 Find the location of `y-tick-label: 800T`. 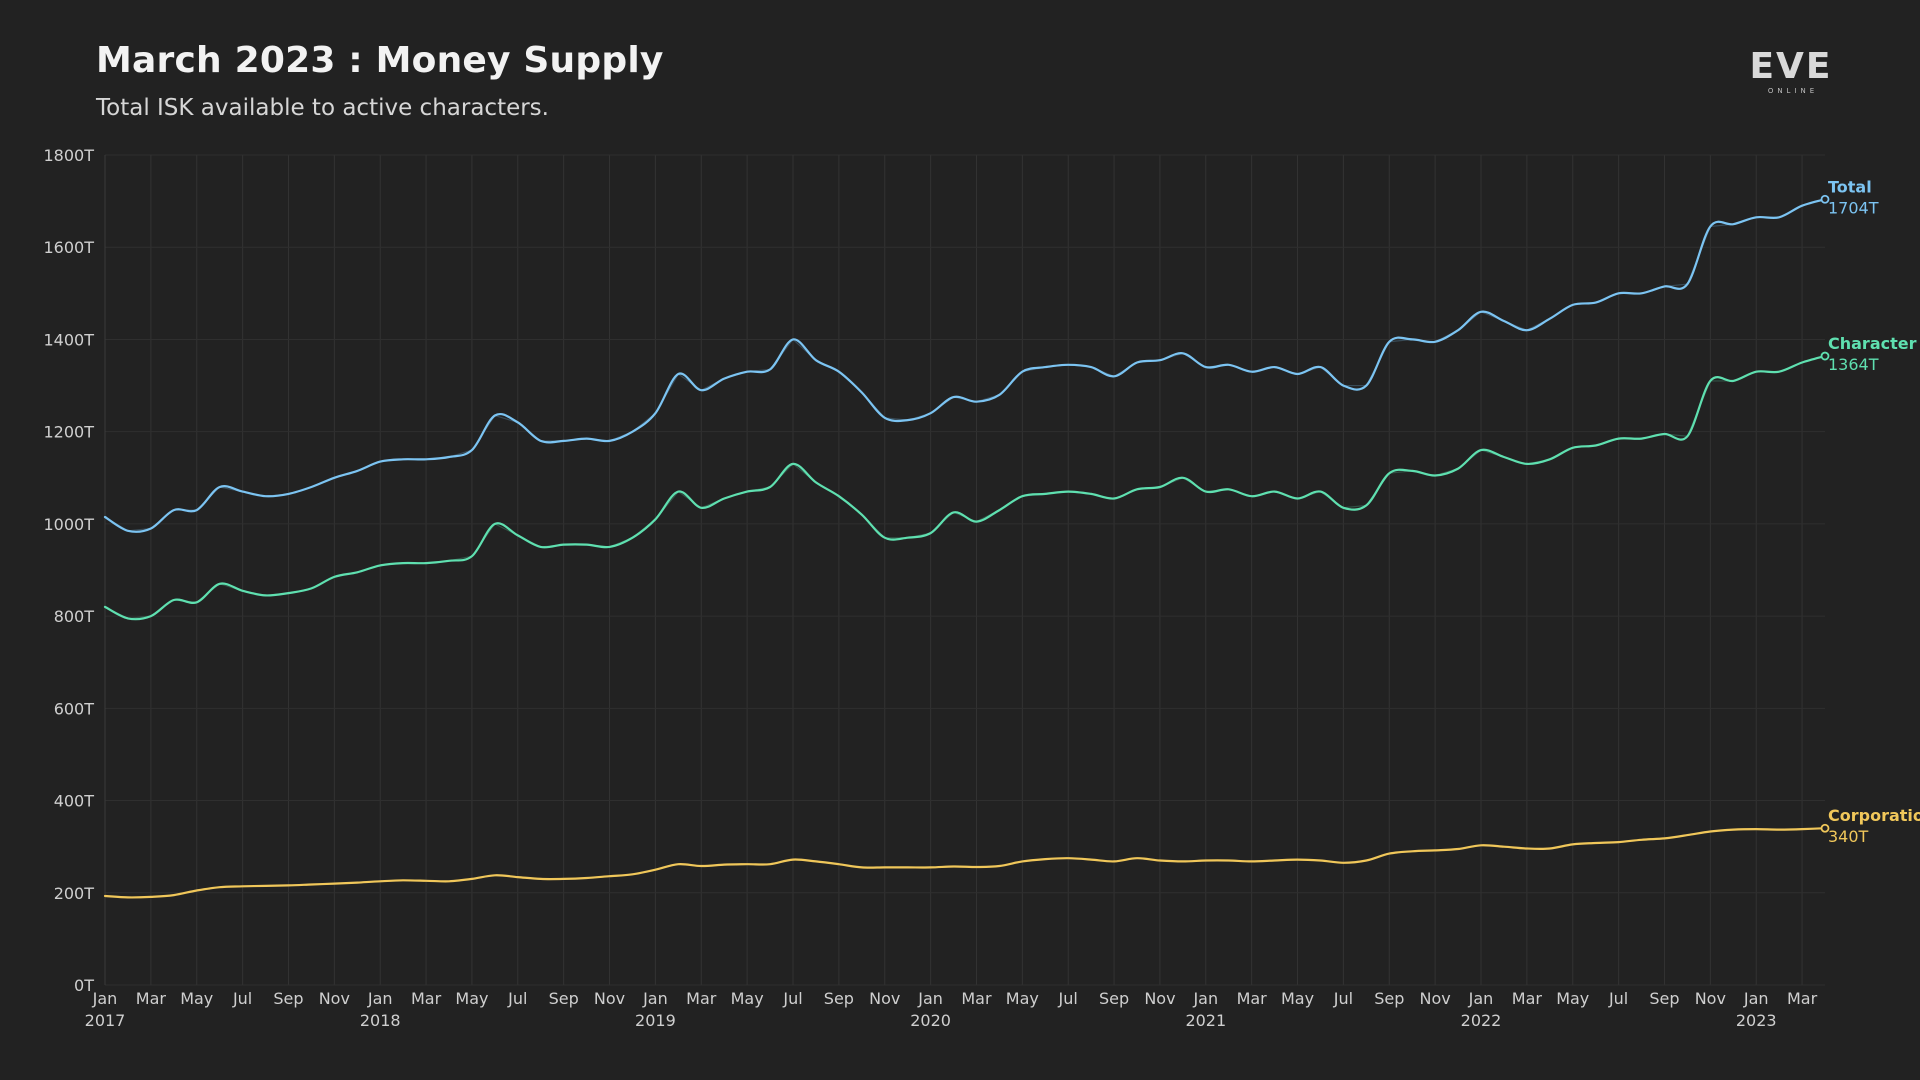

y-tick-label: 800T is located at coordinates (74, 616).